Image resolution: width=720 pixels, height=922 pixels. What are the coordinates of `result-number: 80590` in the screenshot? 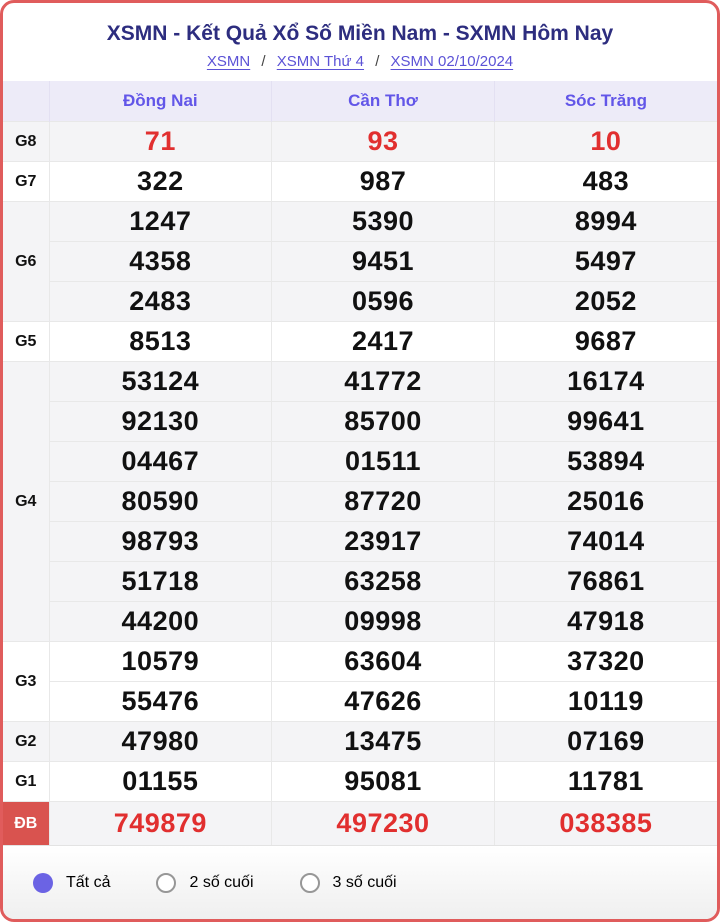 It's located at (160, 501).